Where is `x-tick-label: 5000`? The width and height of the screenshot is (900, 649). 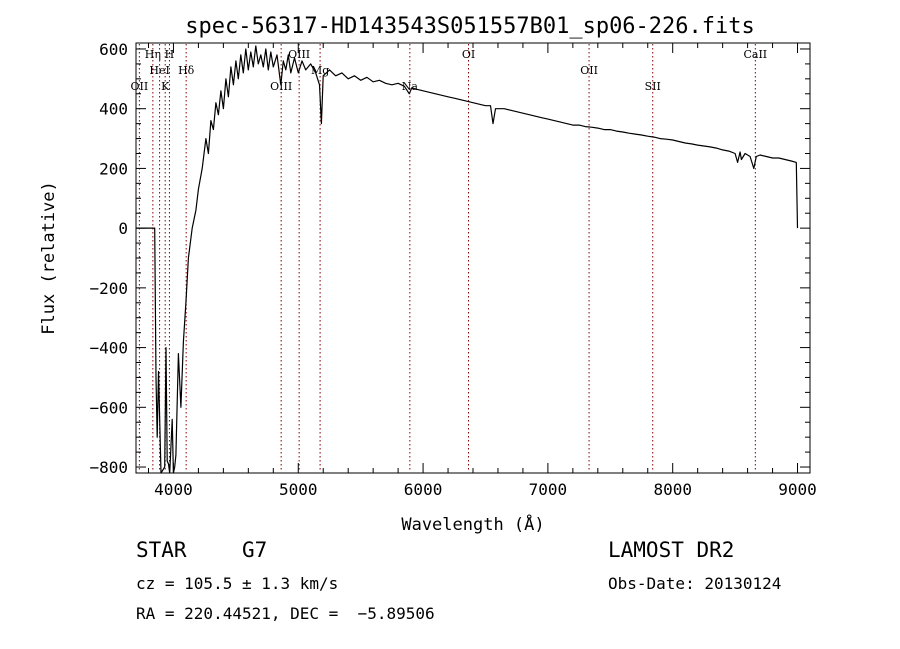
x-tick-label: 5000 is located at coordinates (298, 489).